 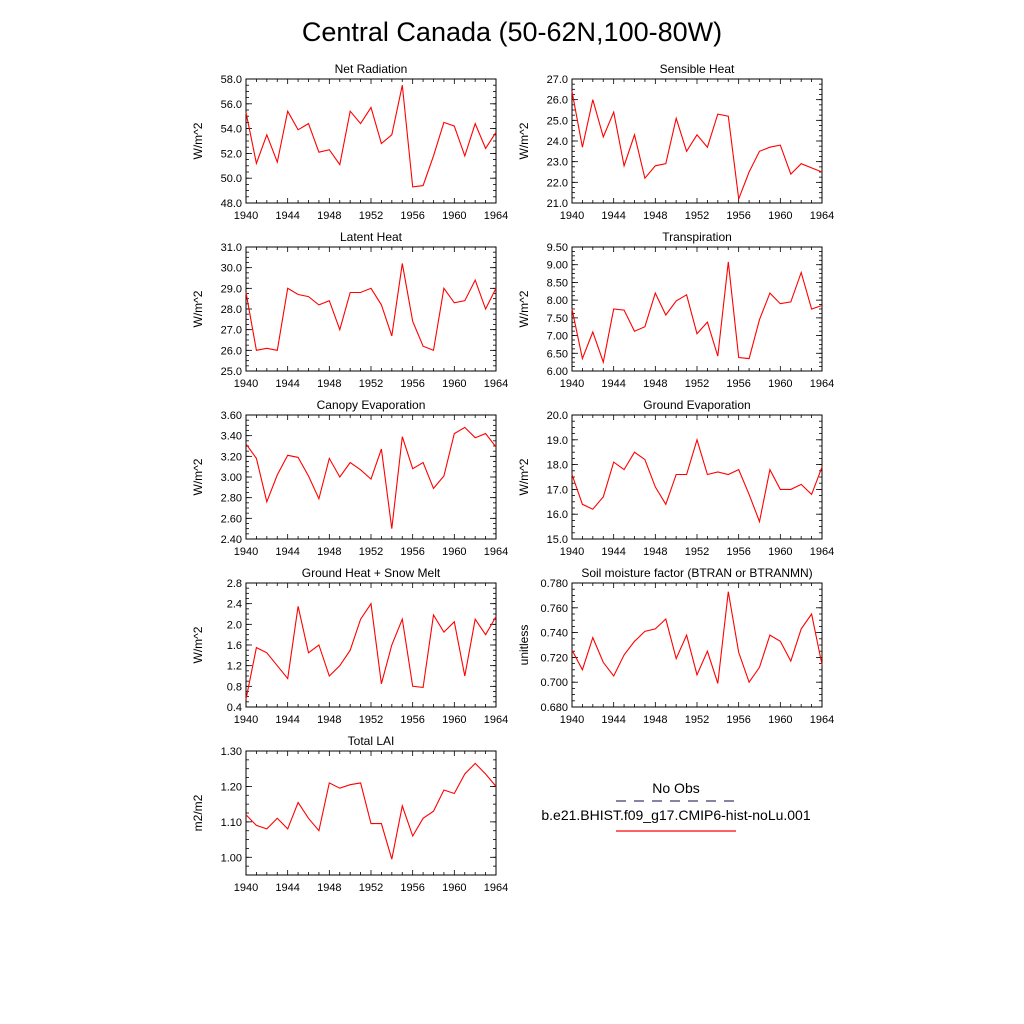 What do you see at coordinates (231, 752) in the screenshot?
I see `y-tick-label: 1.30` at bounding box center [231, 752].